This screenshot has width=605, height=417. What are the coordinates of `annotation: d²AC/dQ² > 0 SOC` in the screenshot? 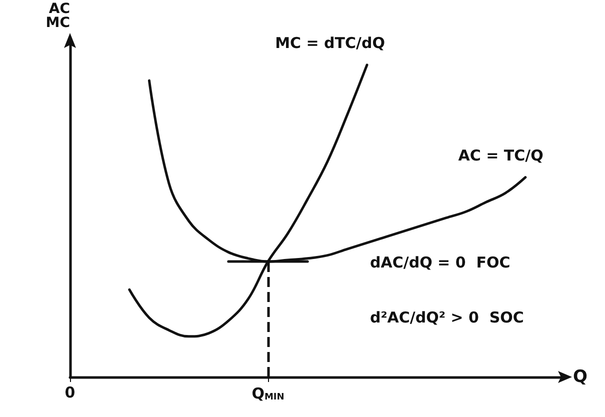 It's located at (447, 317).